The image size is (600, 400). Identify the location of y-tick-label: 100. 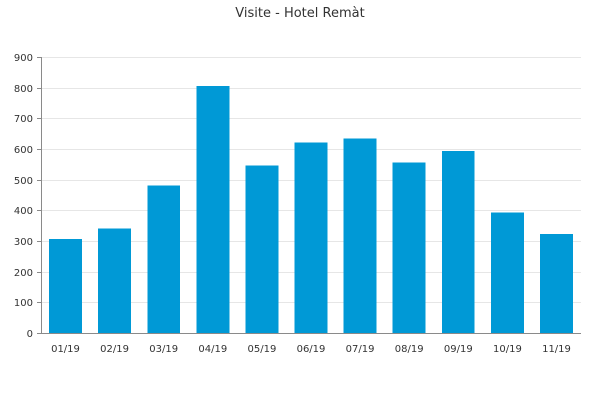
(23, 303).